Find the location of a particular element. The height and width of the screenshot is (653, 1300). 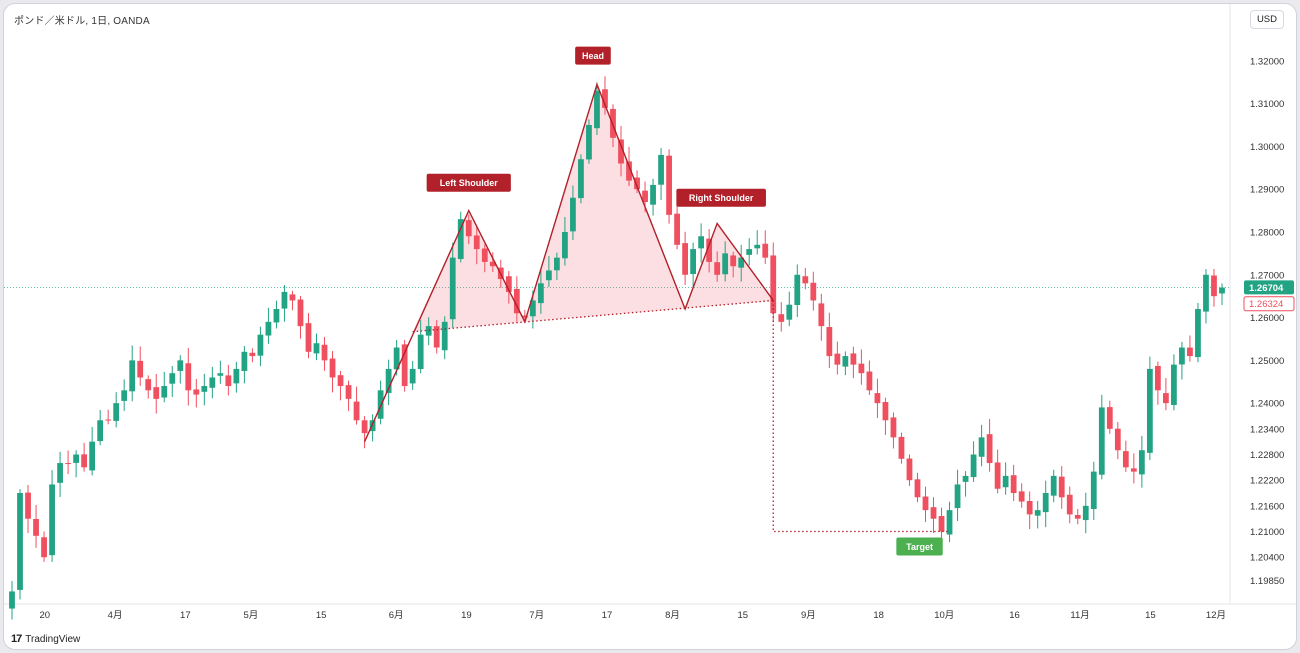

time-axis: 20 4月 17 5月 15 6月 19 7月 17 8月 15 9月 18 10月 16 11月 15 12月 is located at coordinates (633, 615).